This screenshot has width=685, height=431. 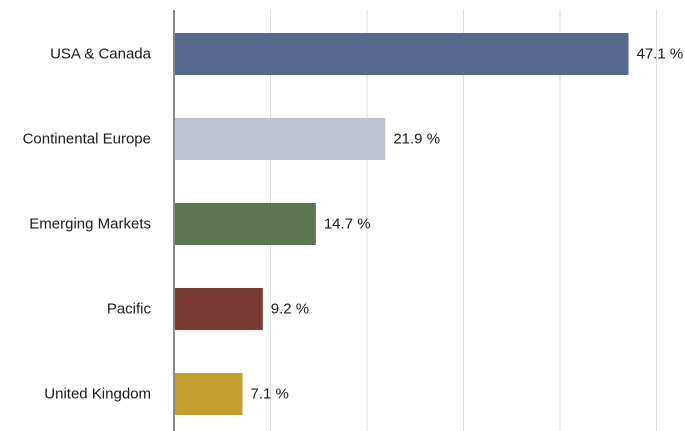 What do you see at coordinates (660, 54) in the screenshot?
I see `value-label-usa-canada: 47.1 %` at bounding box center [660, 54].